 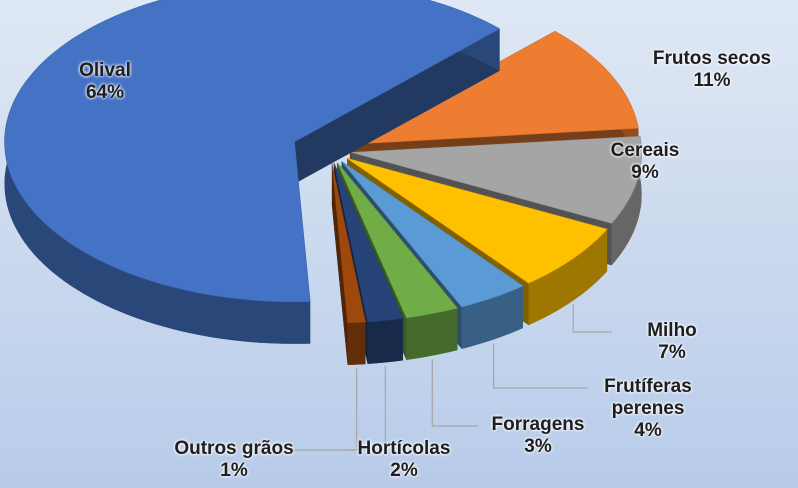 What do you see at coordinates (672, 352) in the screenshot?
I see `value-label: 7%` at bounding box center [672, 352].